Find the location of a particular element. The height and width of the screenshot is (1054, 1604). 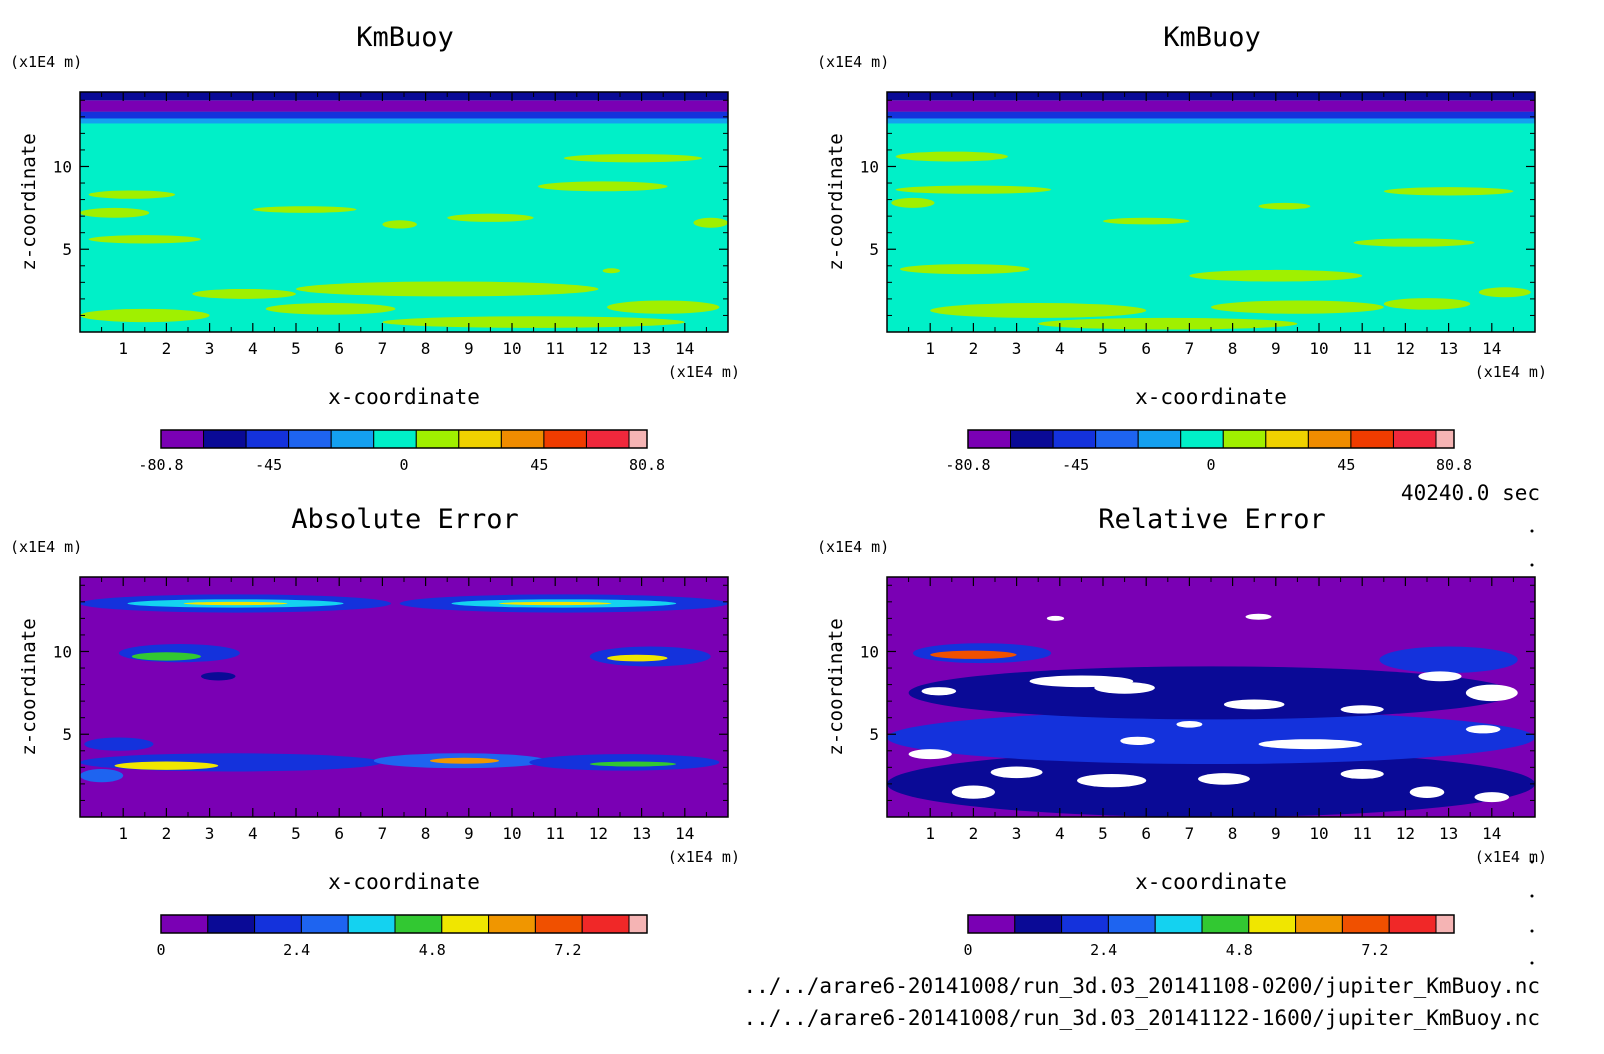

colorbar-tick-label: 0 is located at coordinates (1210, 465).